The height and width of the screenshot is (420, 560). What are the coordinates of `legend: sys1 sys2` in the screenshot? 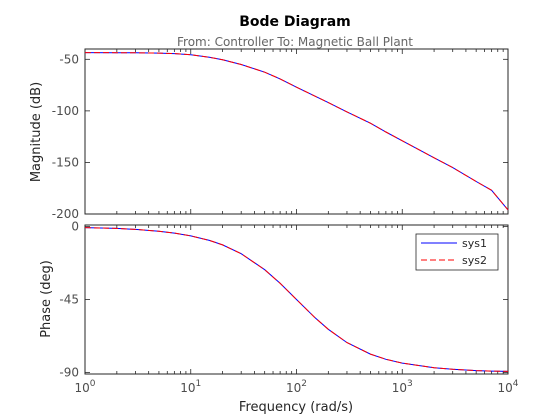 It's located at (457, 252).